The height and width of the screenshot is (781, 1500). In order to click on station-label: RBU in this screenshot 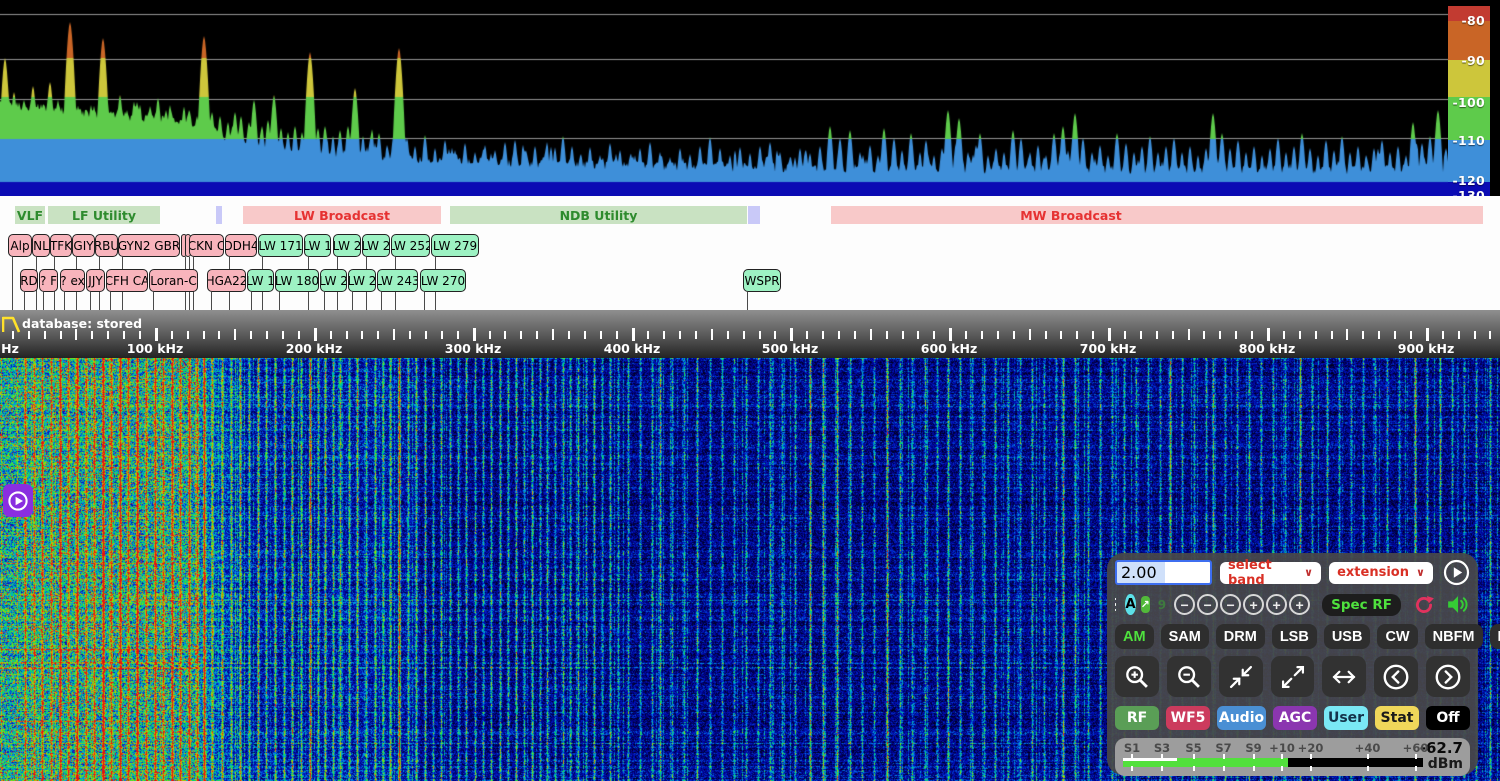, I will do `click(106, 245)`.